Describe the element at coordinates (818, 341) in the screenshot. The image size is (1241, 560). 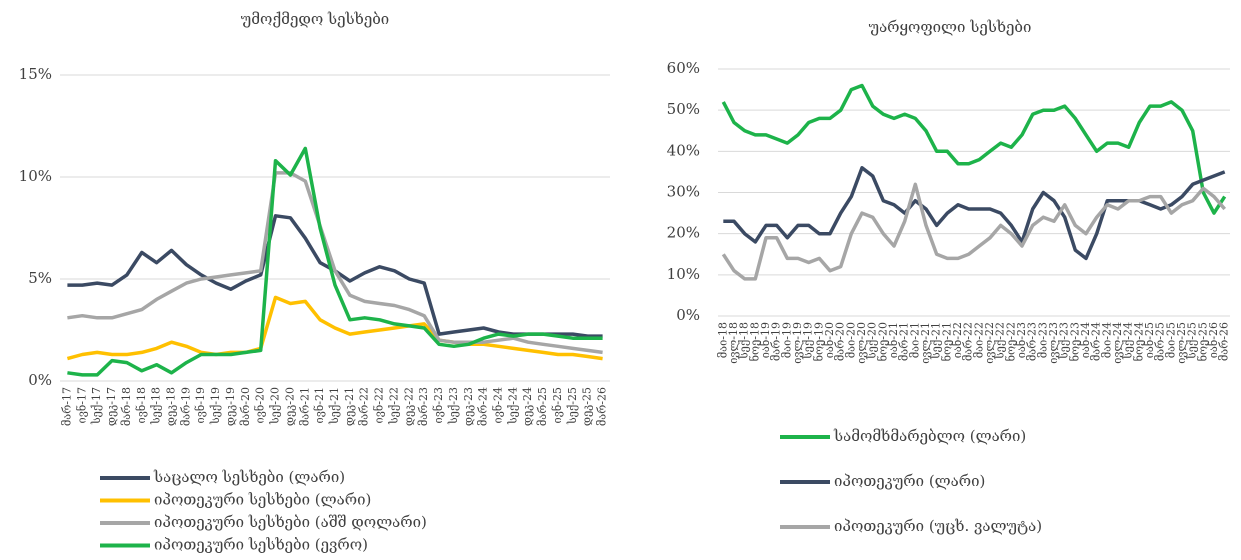
I see `x-tick-label: ნოე-19` at that location.